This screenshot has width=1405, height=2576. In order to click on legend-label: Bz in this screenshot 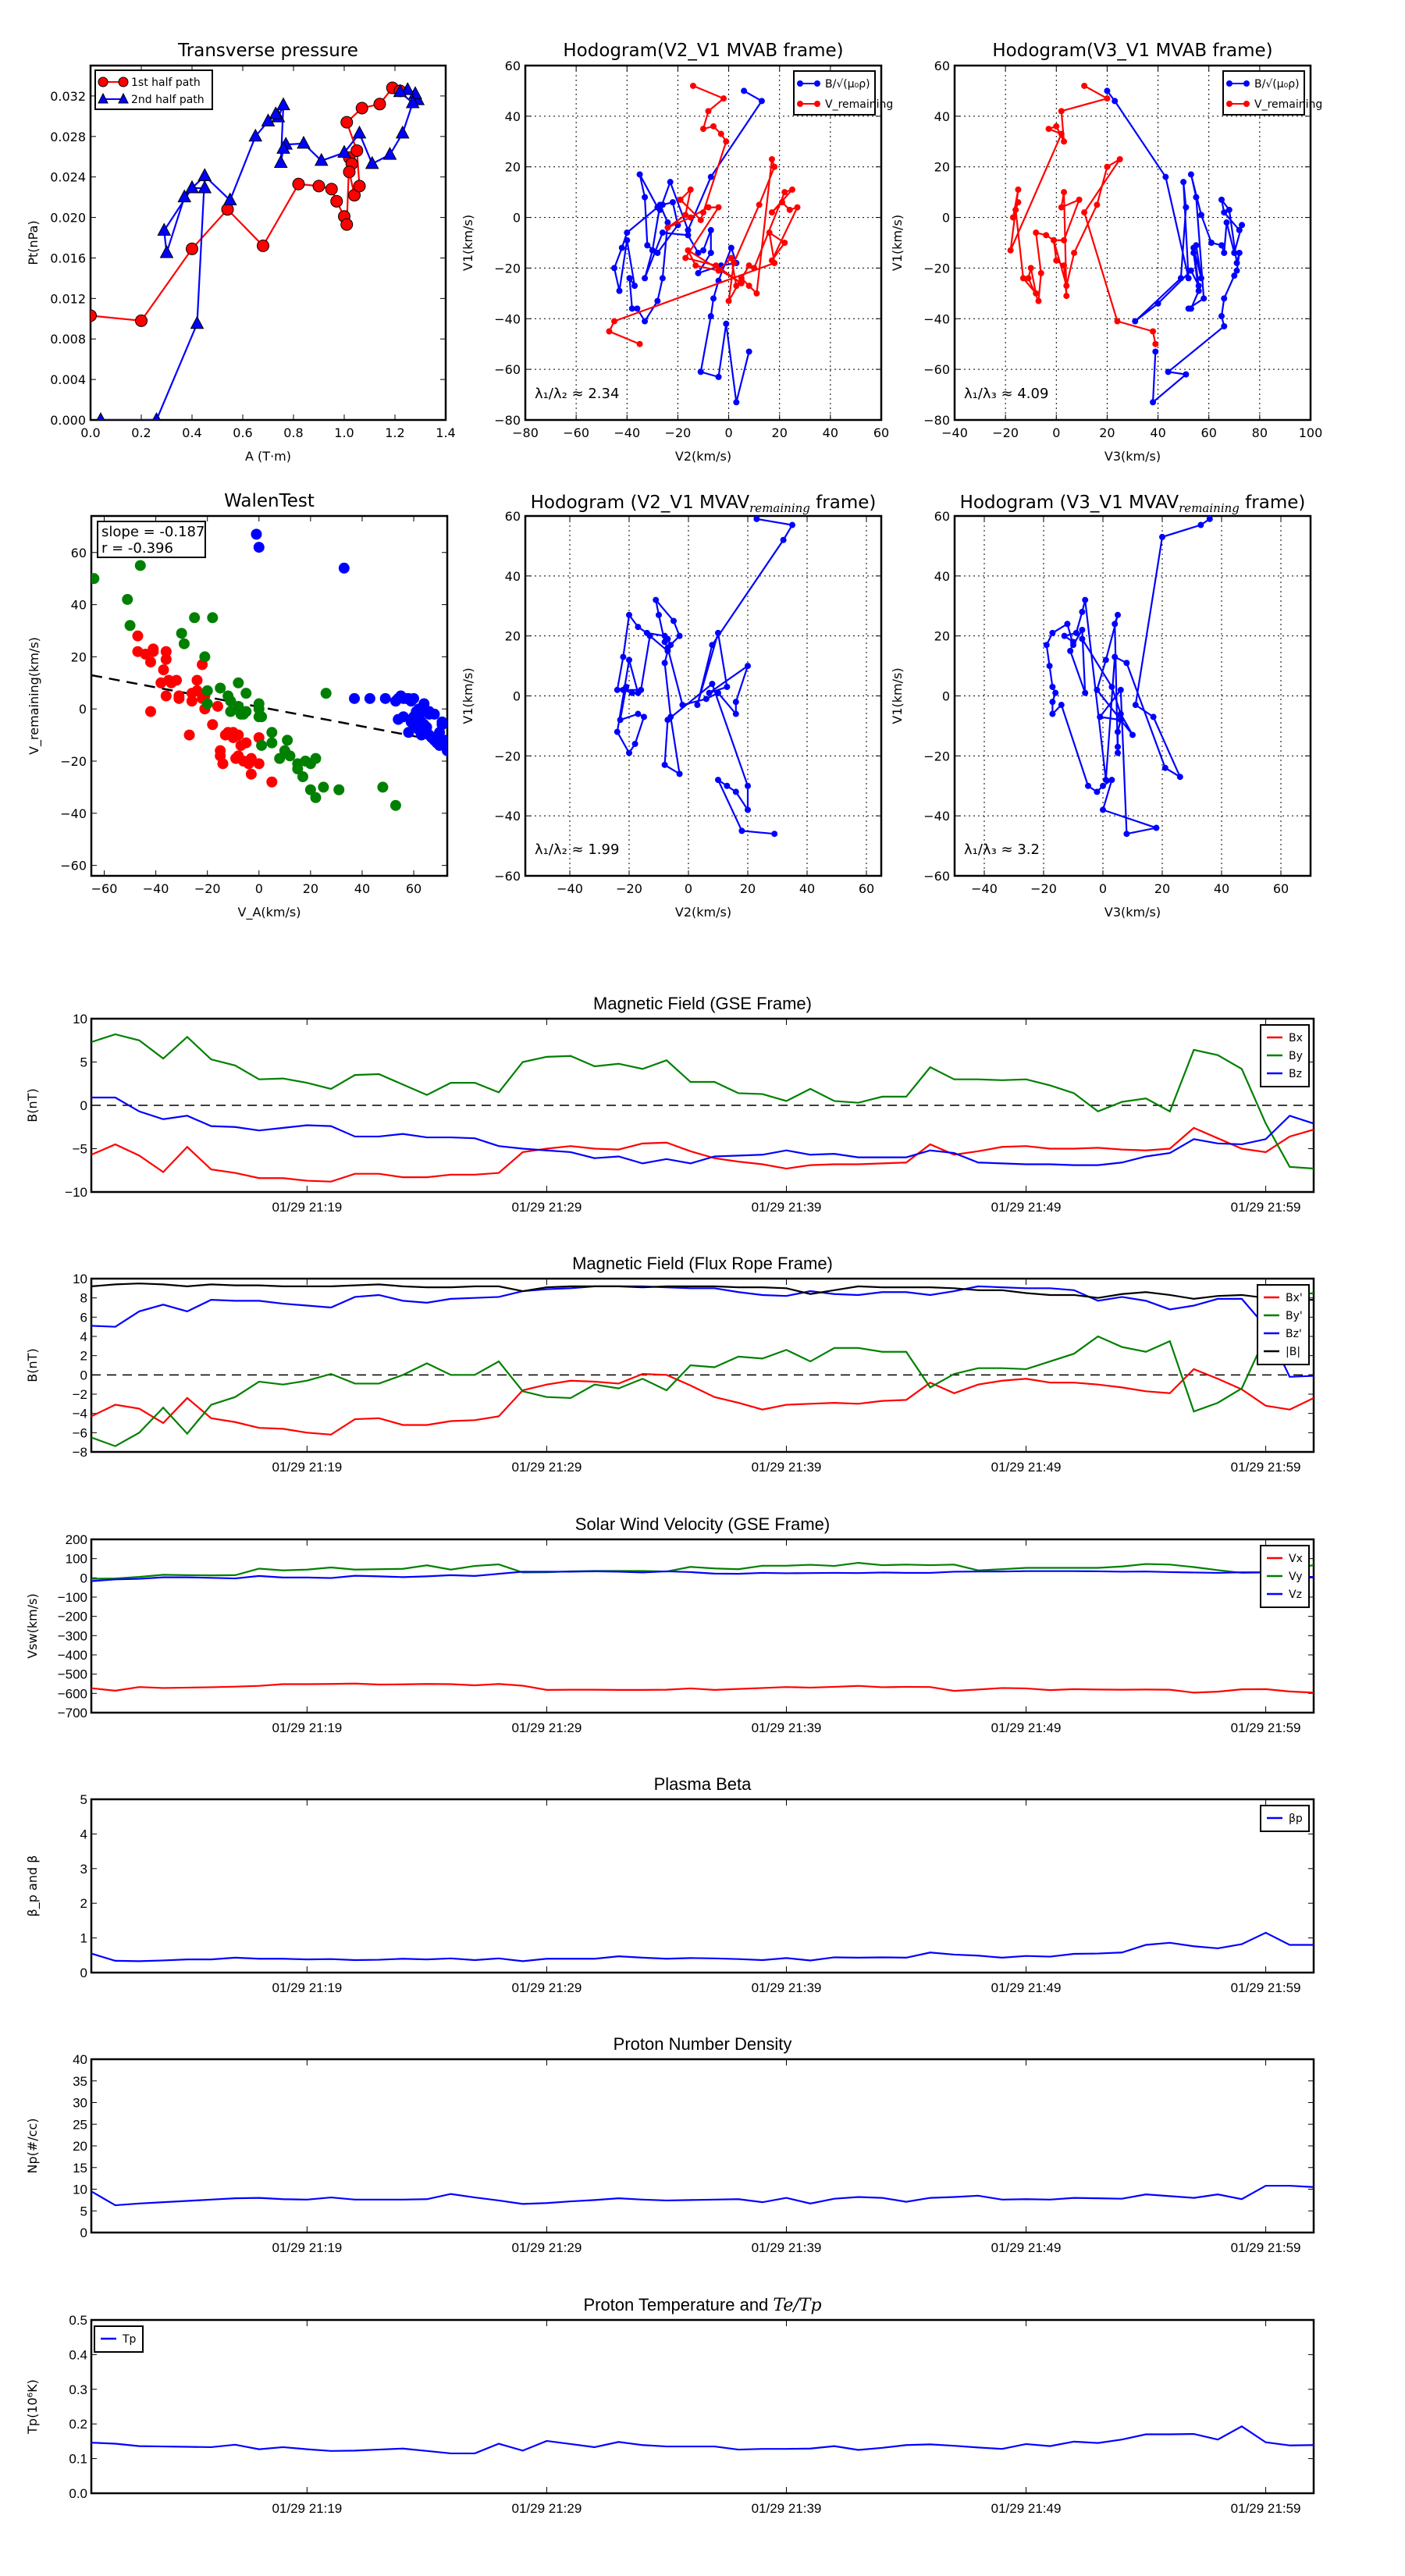, I will do `click(1295, 1074)`.